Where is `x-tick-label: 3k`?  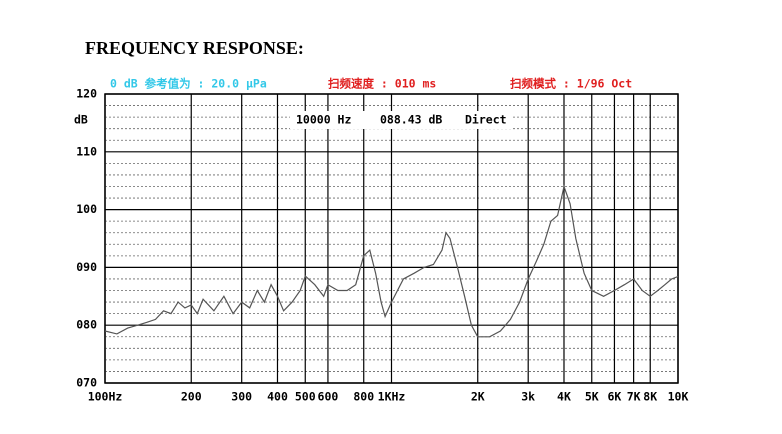
x-tick-label: 3k is located at coordinates (528, 397).